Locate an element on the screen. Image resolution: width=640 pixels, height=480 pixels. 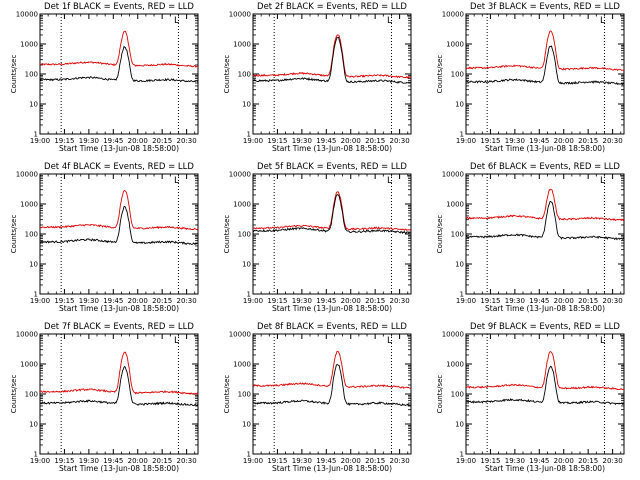
panel-title: Det 6f BLACK = Events, RED = LLD is located at coordinates (545, 167).